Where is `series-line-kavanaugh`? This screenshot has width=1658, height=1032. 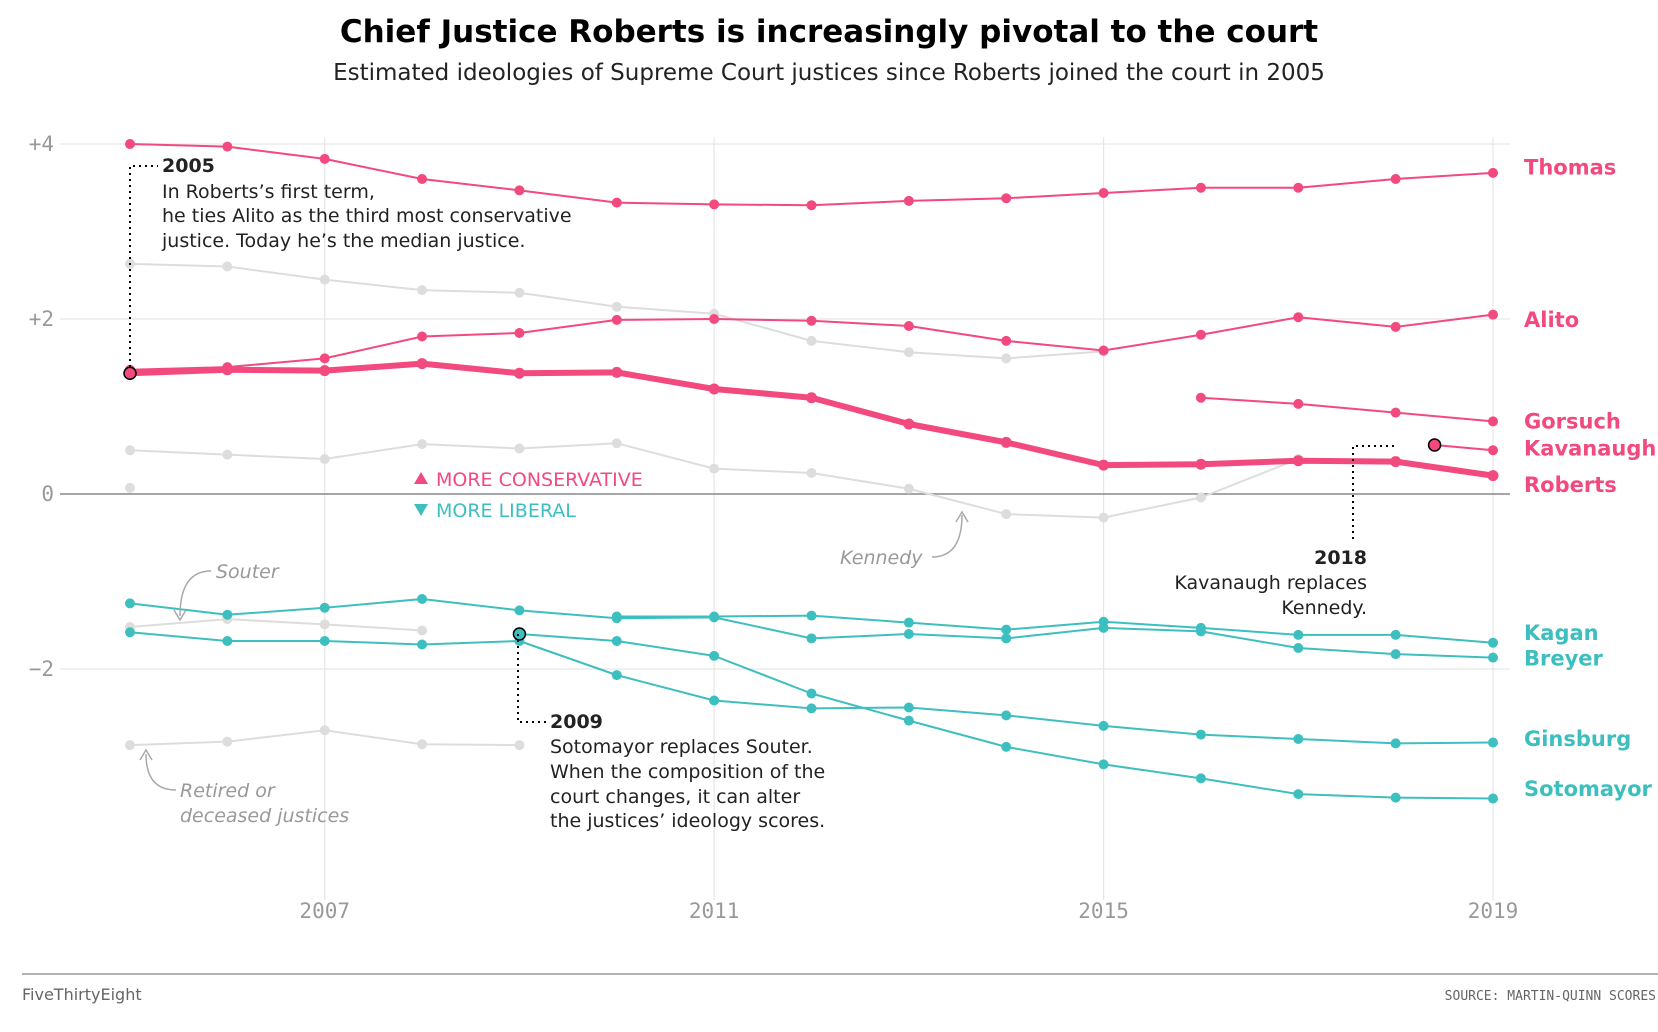 series-line-kavanaugh is located at coordinates (1464, 448).